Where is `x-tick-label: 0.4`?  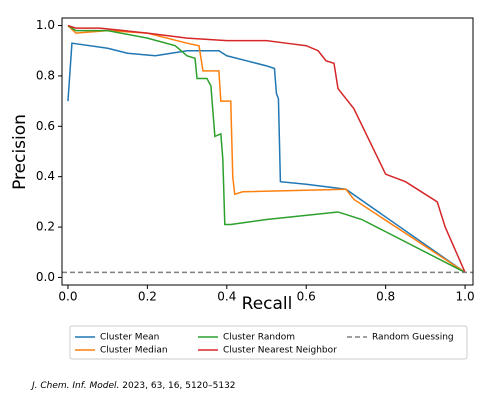
x-tick-label: 0.4 is located at coordinates (226, 297).